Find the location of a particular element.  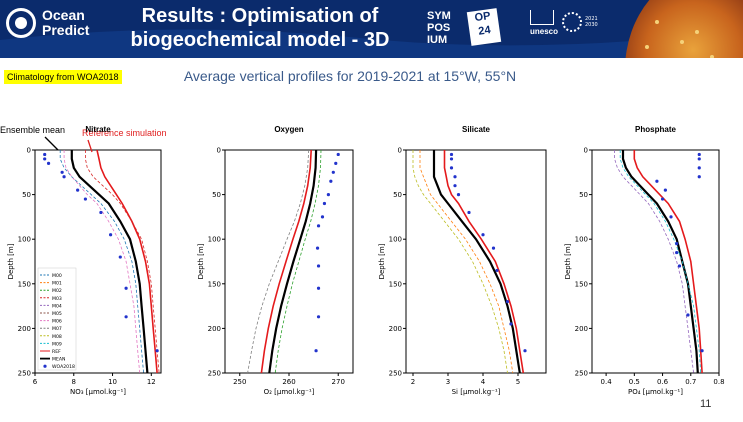

unesco-text: unesco is located at coordinates (544, 31).